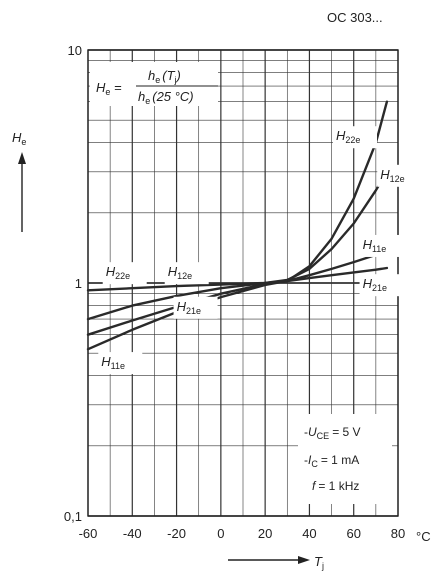  I want to click on y-axis-label: He, so click(19, 138).